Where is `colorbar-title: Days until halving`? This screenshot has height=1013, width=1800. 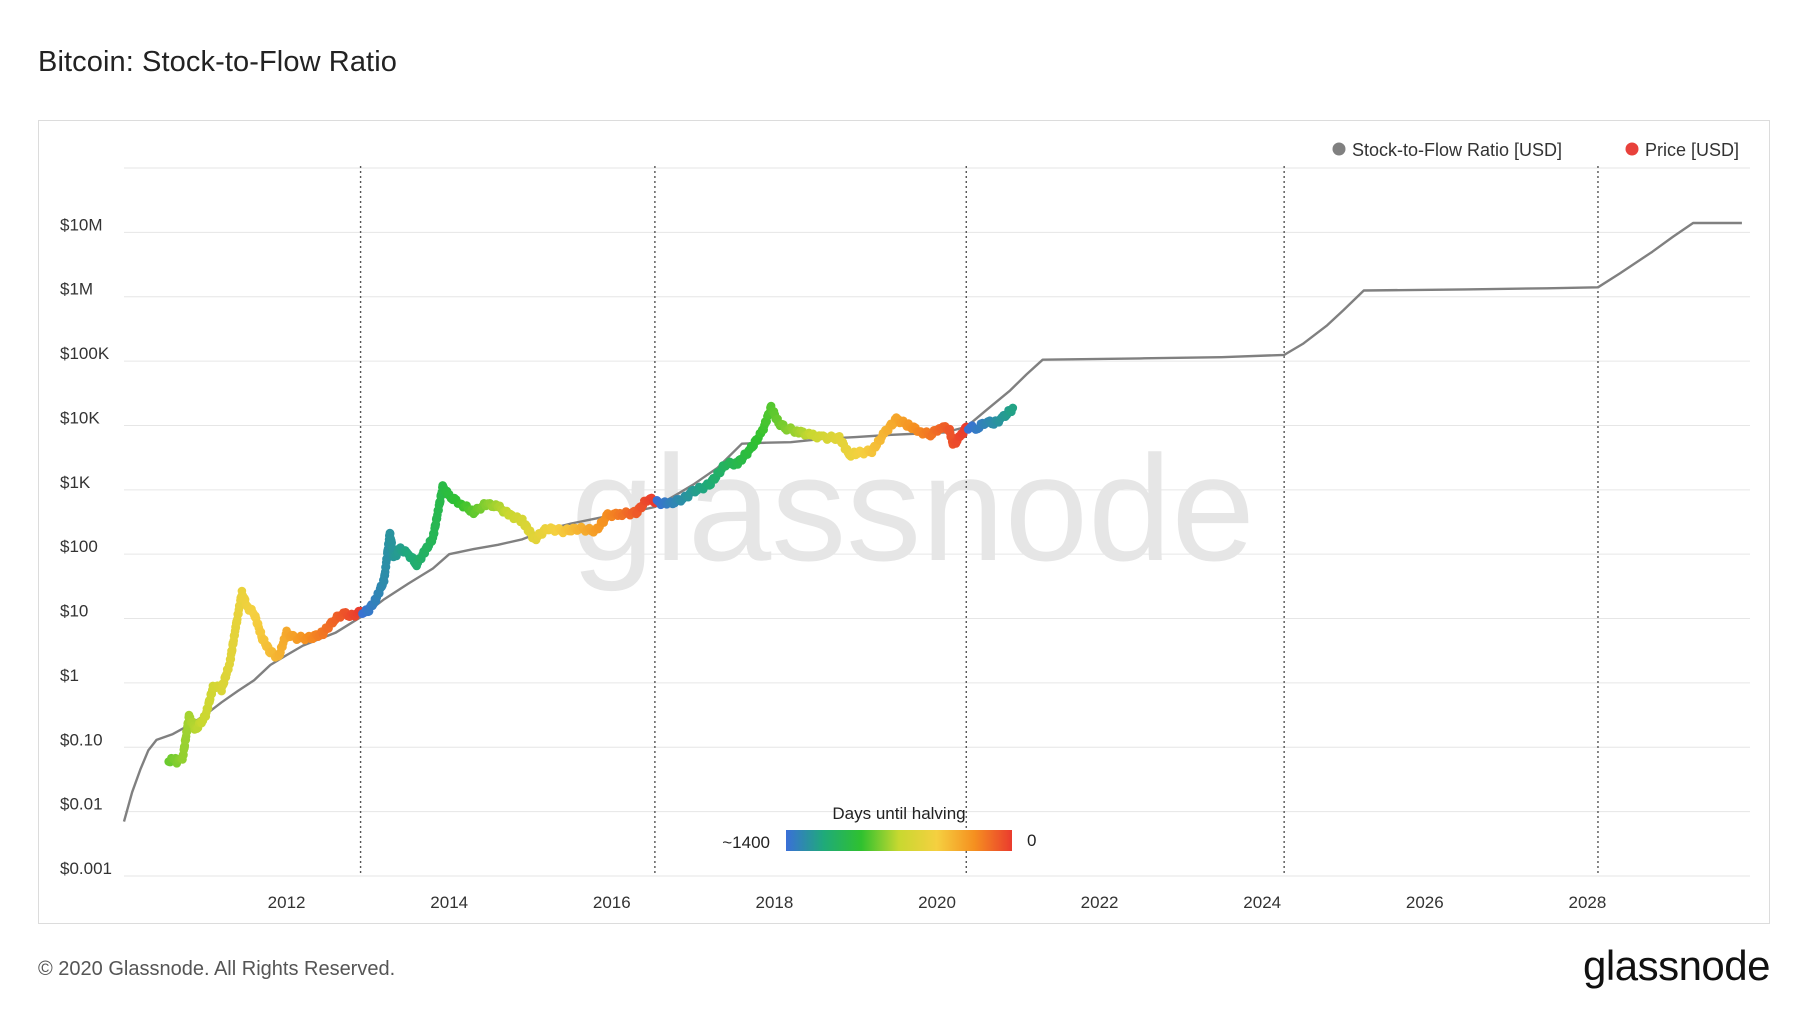
colorbar-title: Days until halving is located at coordinates (898, 813).